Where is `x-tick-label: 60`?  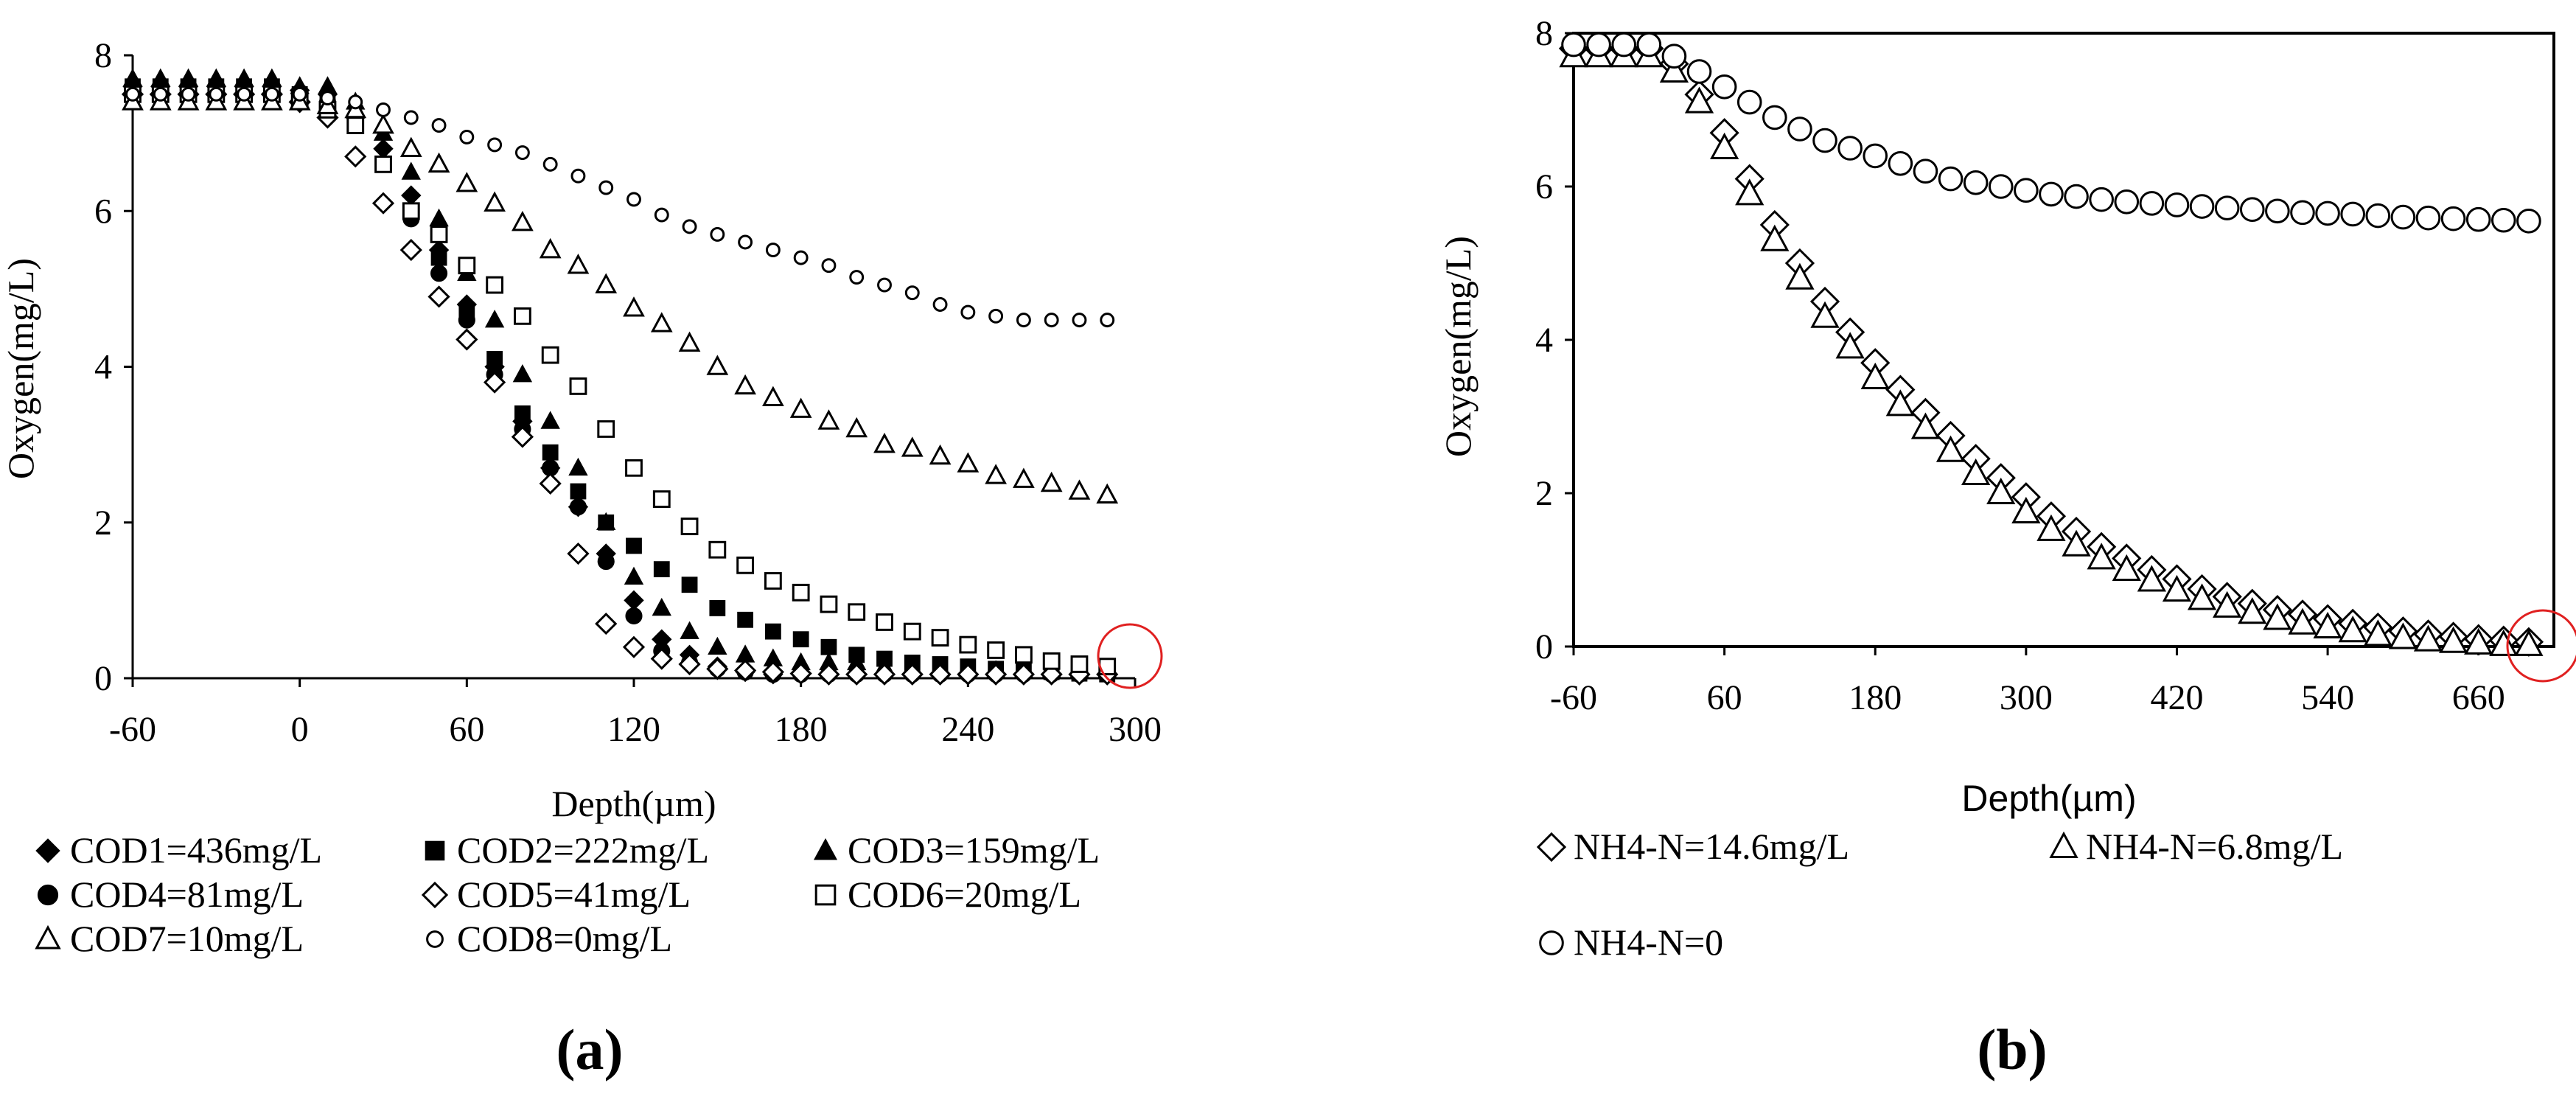 x-tick-label: 60 is located at coordinates (466, 730).